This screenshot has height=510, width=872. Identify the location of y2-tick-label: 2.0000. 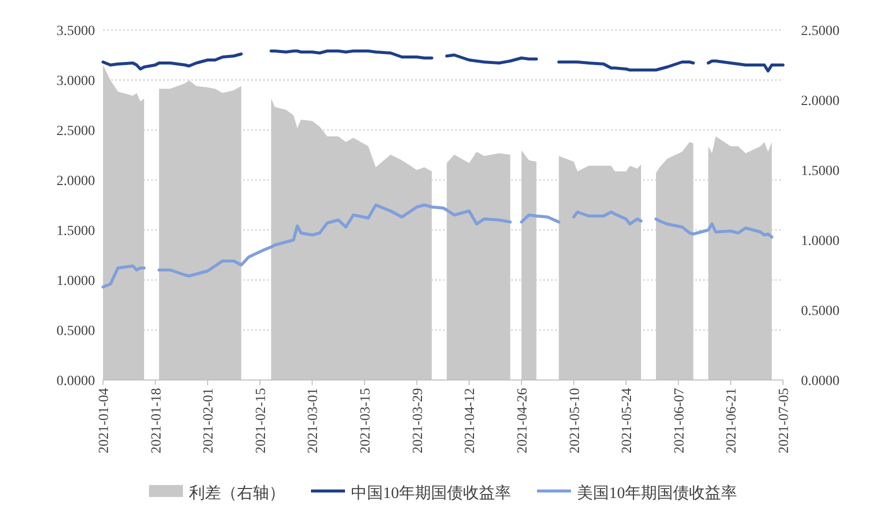
(820, 101).